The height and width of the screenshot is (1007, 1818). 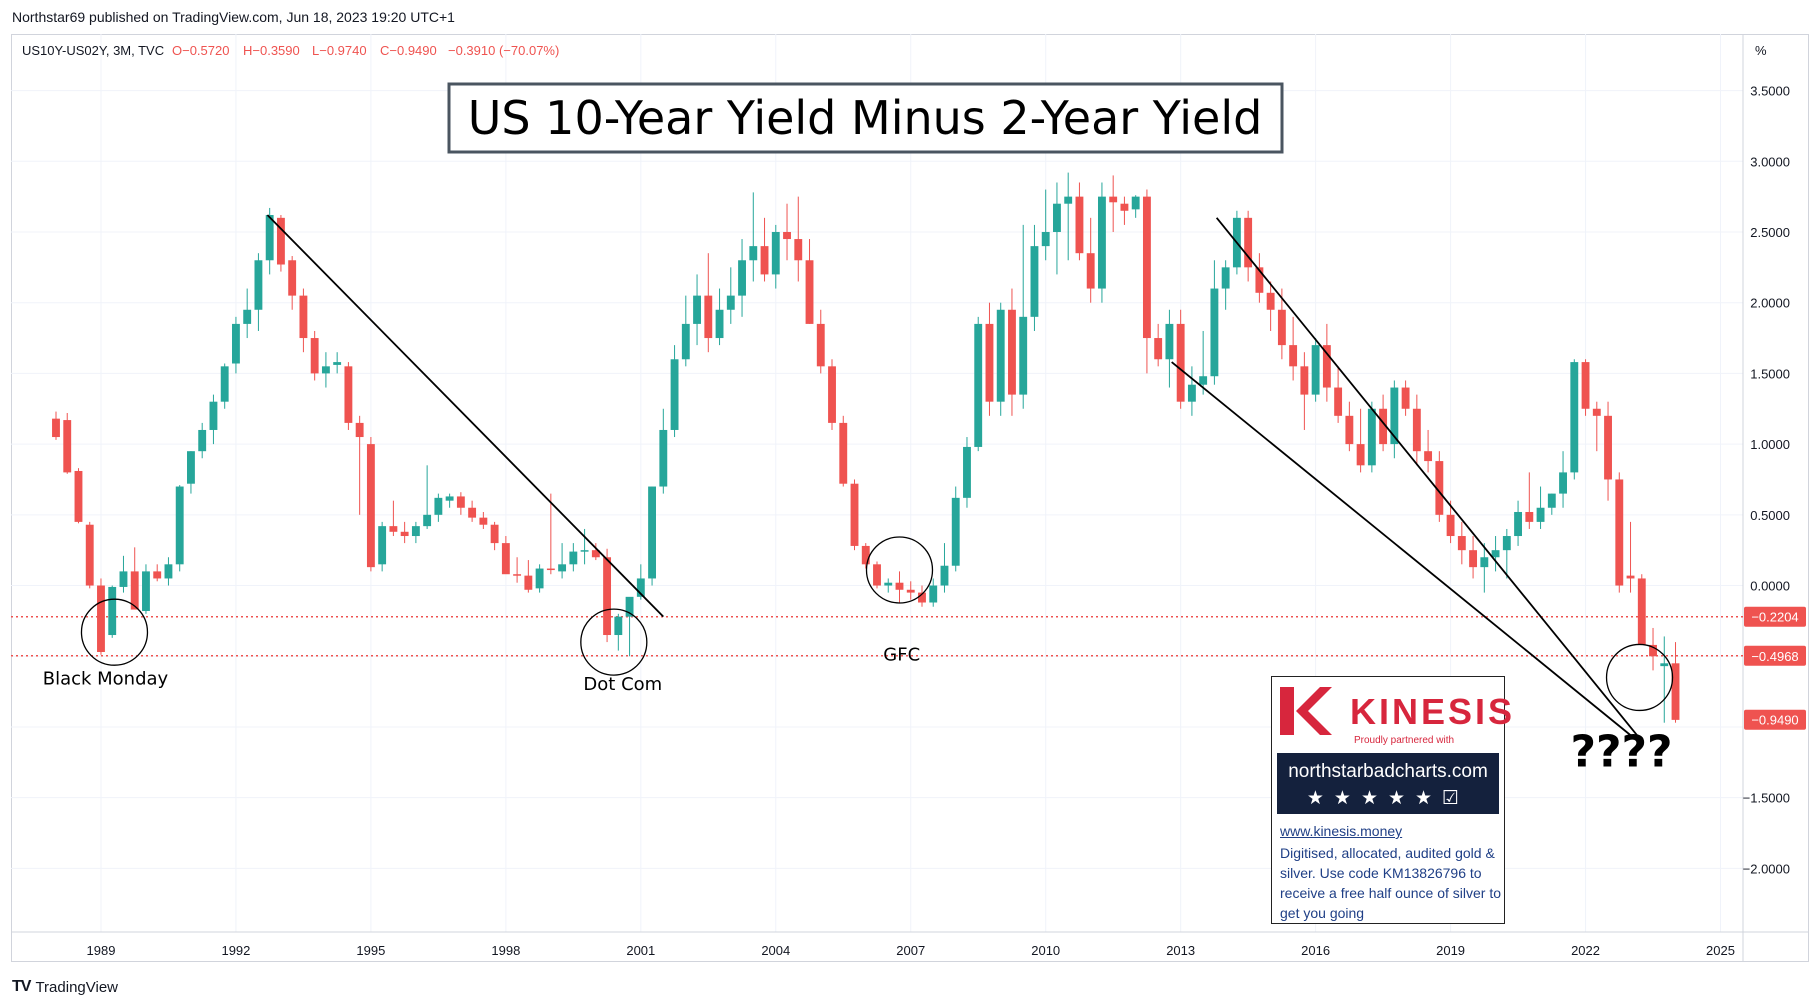 I want to click on y-tick-label: 0.0000, so click(x=1770, y=586).